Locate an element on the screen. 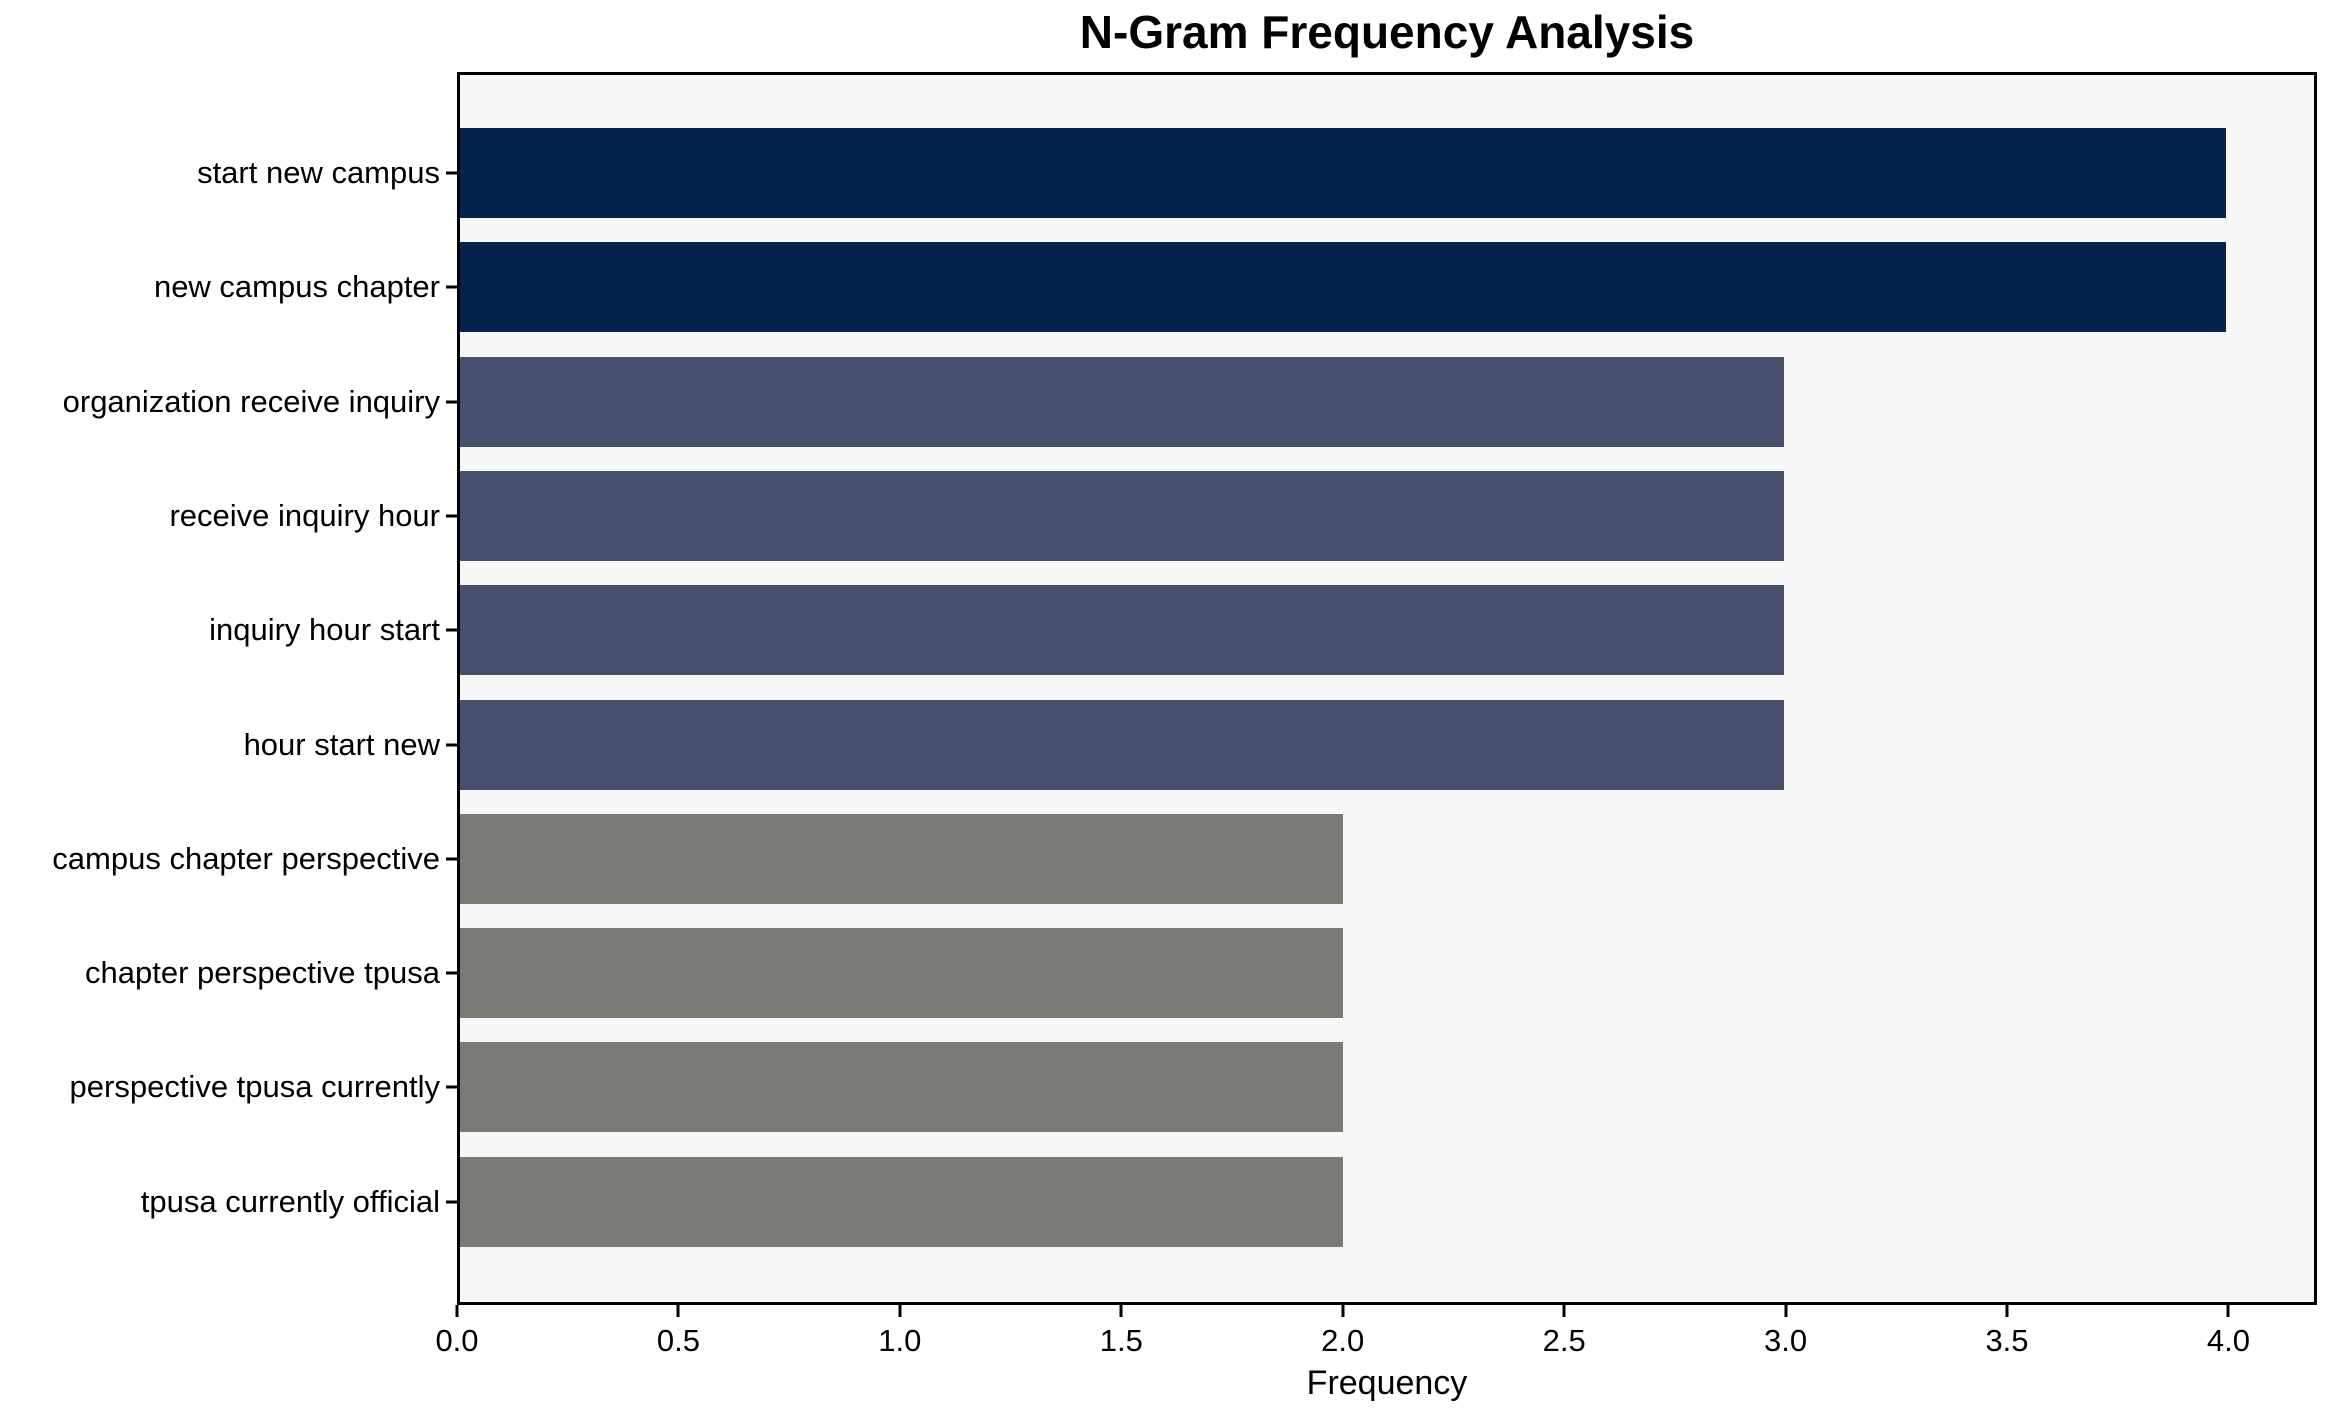  x-tick-label: 1.5 is located at coordinates (1121, 1340).